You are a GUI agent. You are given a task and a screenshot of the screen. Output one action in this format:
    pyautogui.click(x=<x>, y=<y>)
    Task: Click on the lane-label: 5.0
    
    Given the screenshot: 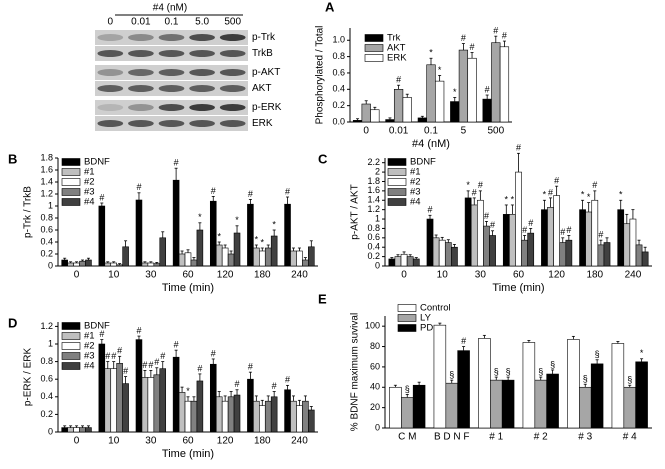 What is the action you would take?
    pyautogui.click(x=202, y=22)
    